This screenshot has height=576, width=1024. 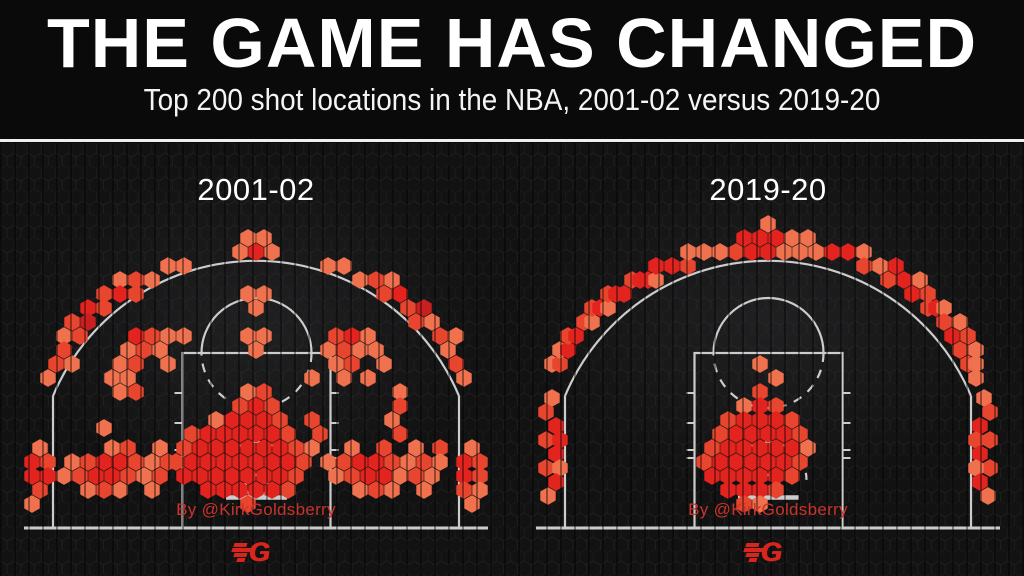 What do you see at coordinates (512, 43) in the screenshot?
I see `page-title: THE GAME HAS CHANGED` at bounding box center [512, 43].